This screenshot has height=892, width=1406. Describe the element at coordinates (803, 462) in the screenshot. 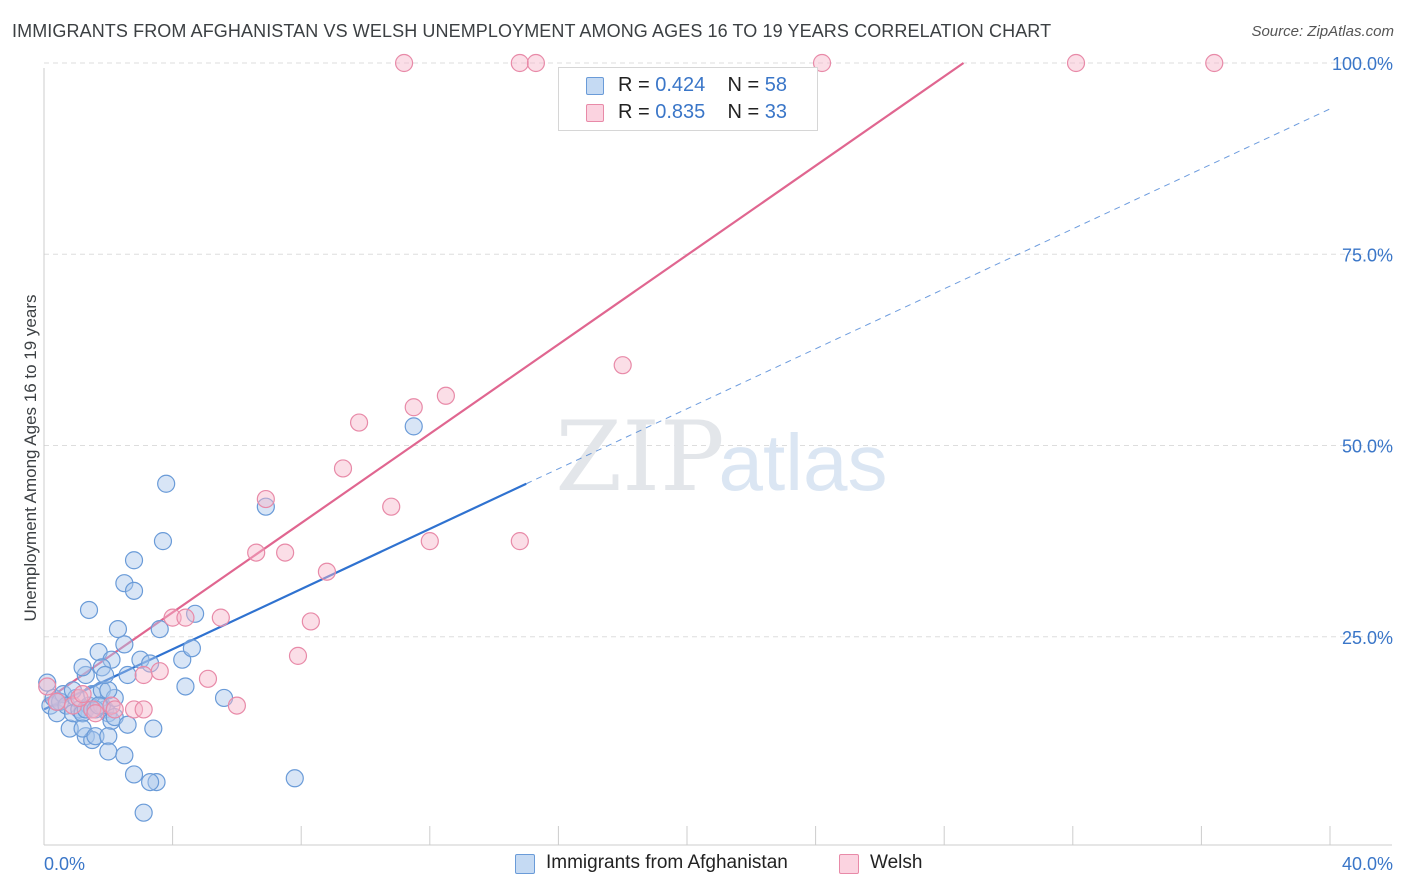

I see `watermark-atlas: atlas` at that location.